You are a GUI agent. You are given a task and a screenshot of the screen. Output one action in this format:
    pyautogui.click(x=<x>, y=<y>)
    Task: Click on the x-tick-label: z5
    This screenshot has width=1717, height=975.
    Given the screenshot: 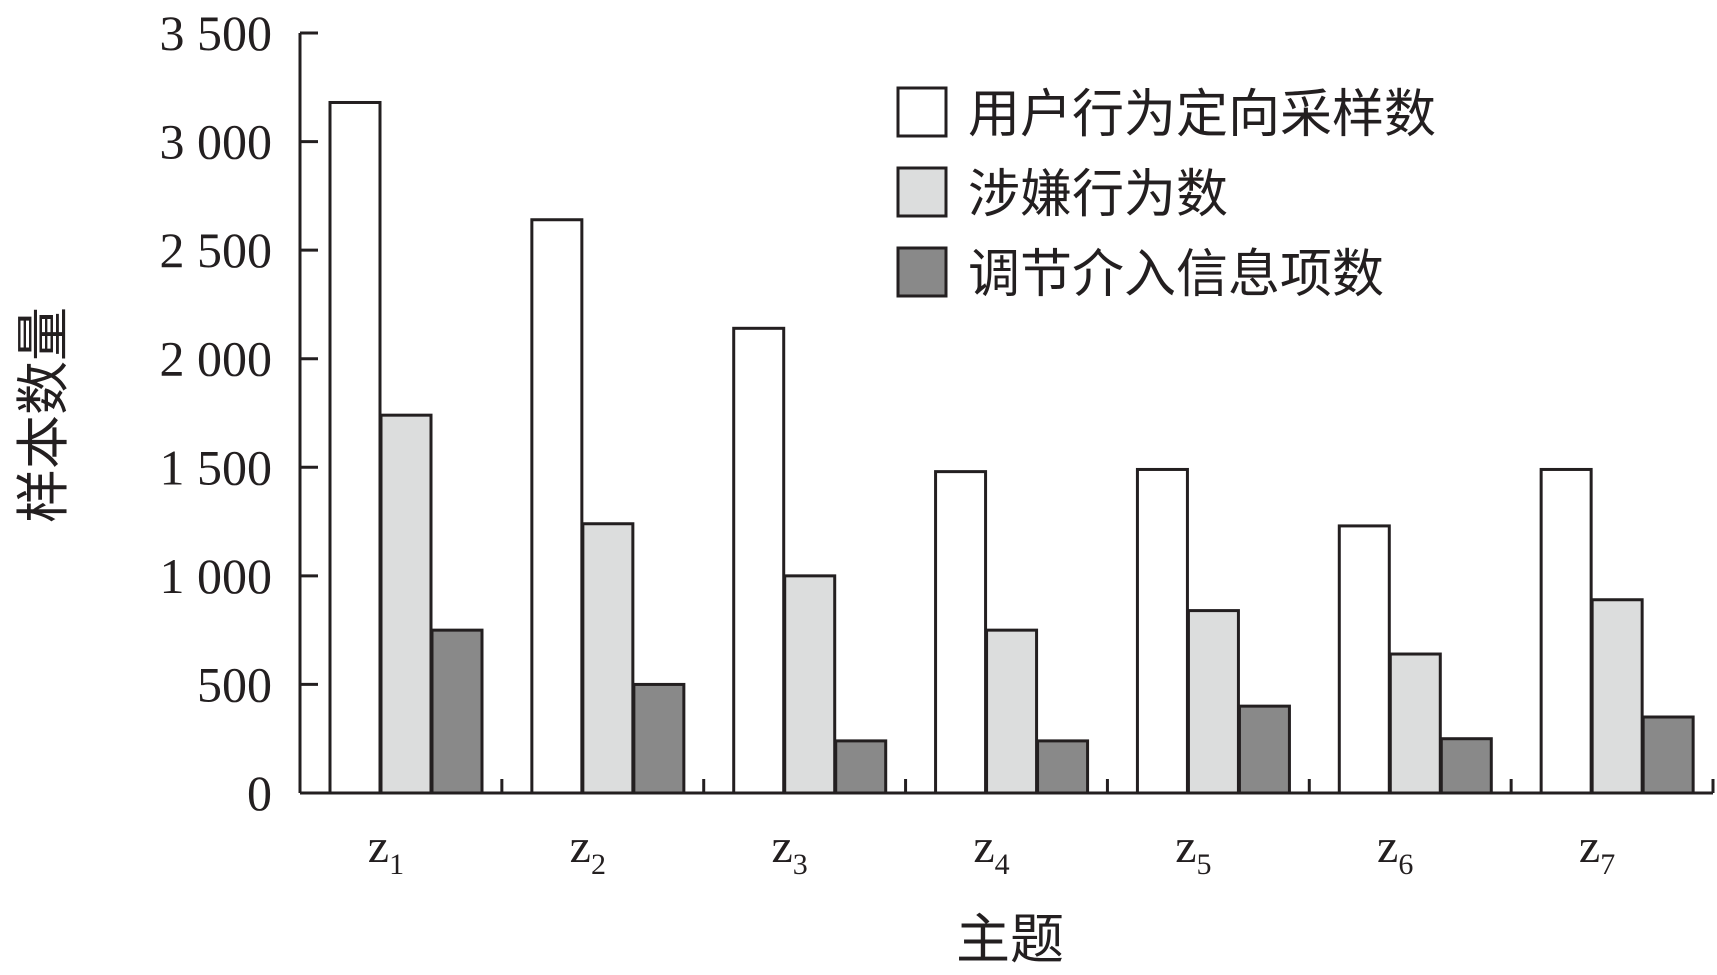 What is the action you would take?
    pyautogui.click(x=1193, y=850)
    